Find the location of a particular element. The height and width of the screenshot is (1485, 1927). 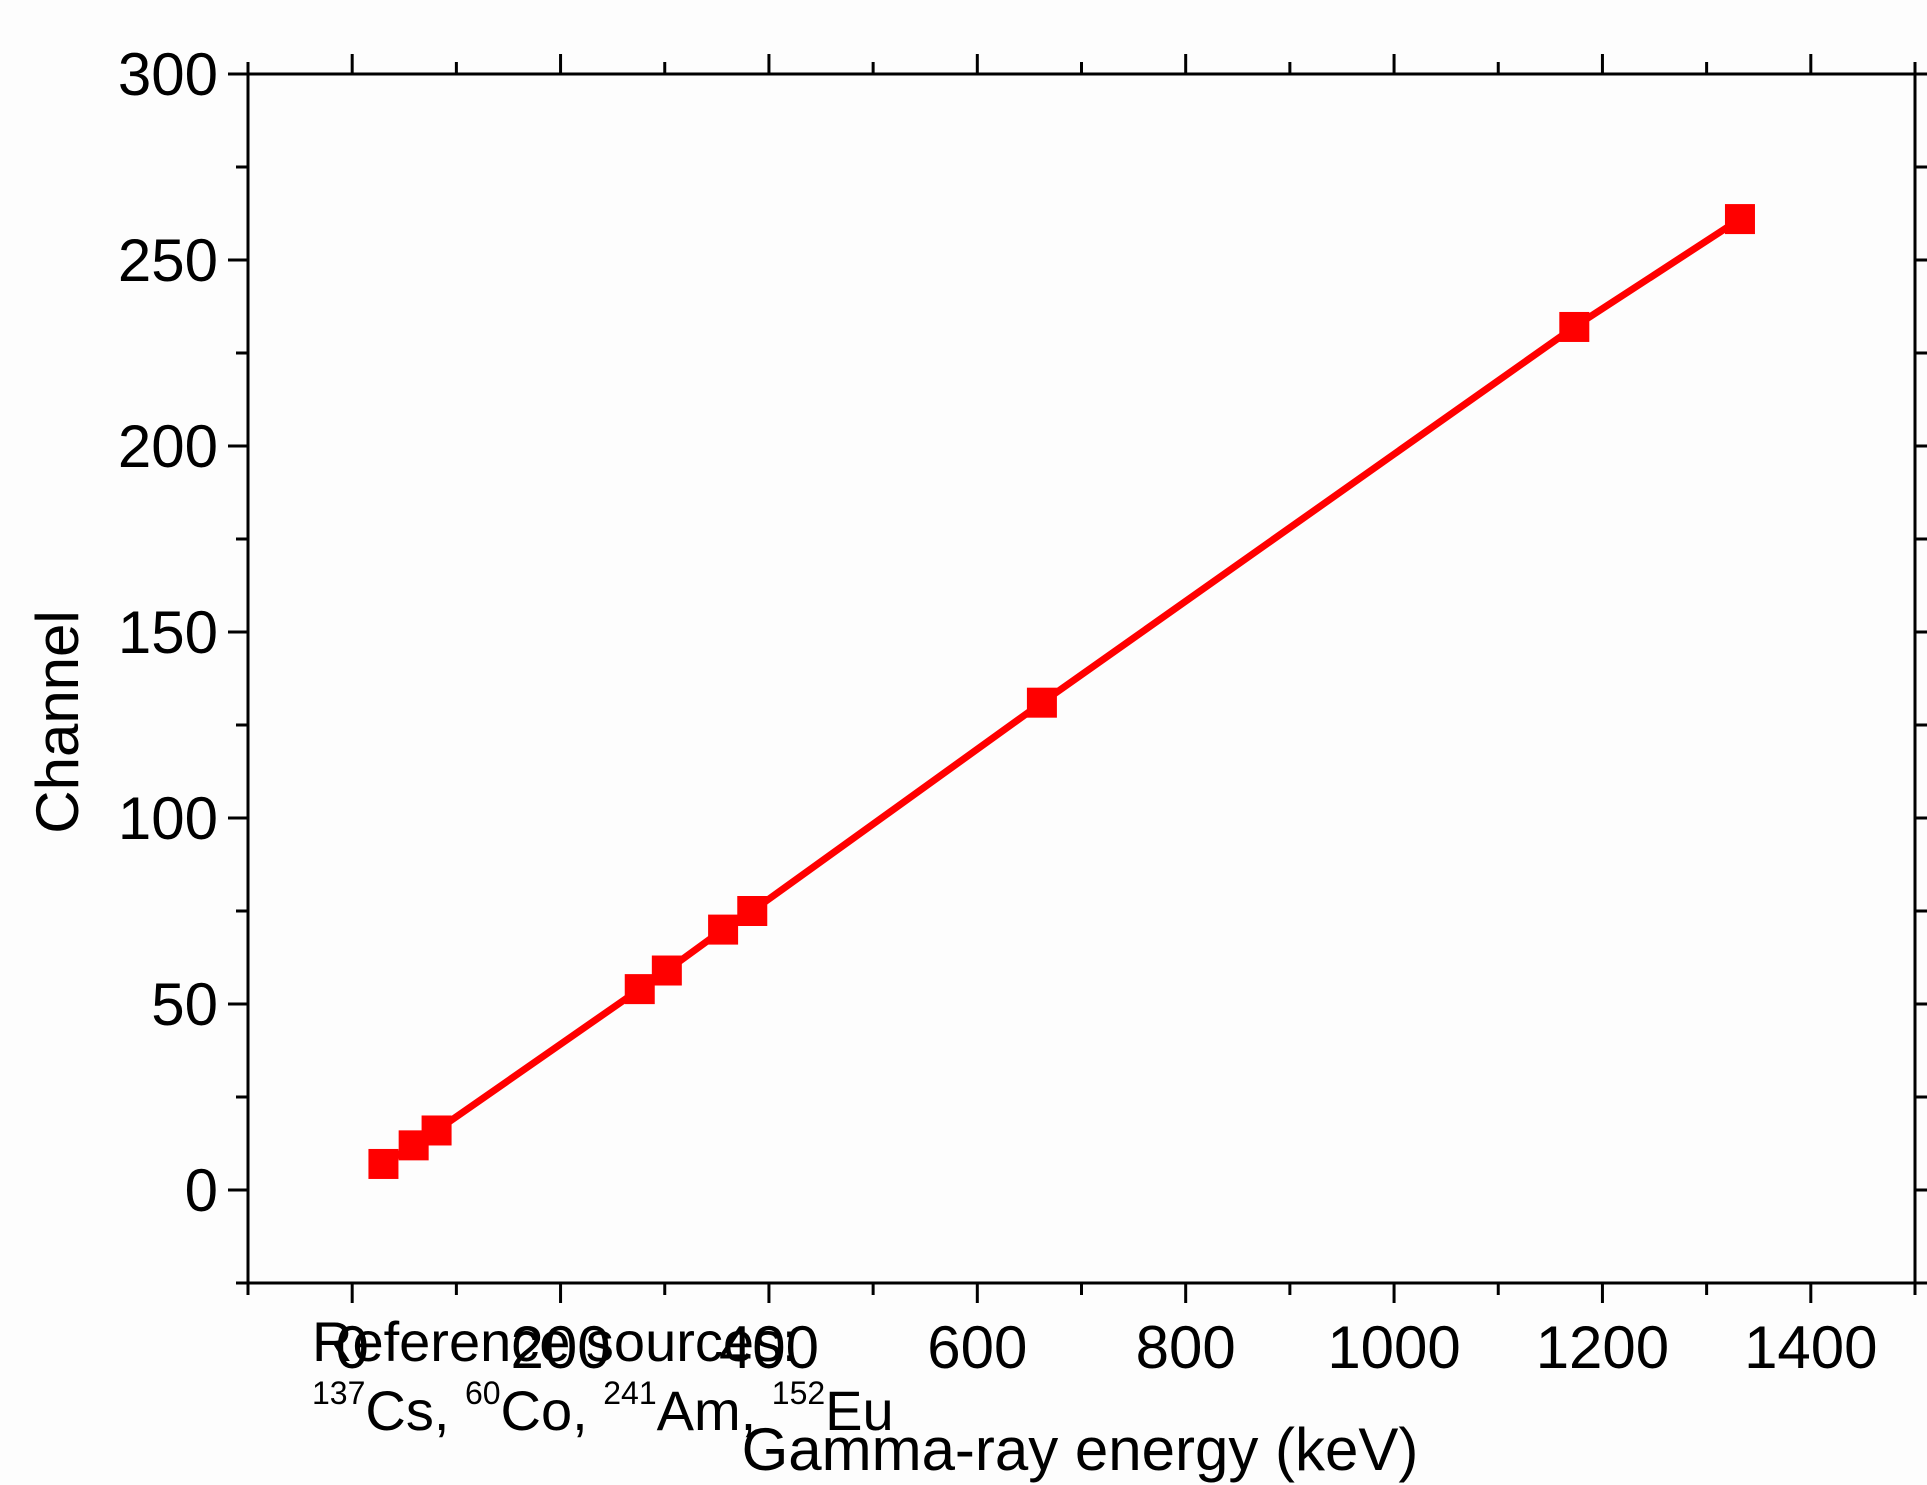

isotope-mass-number: 137 is located at coordinates (338, 1393).